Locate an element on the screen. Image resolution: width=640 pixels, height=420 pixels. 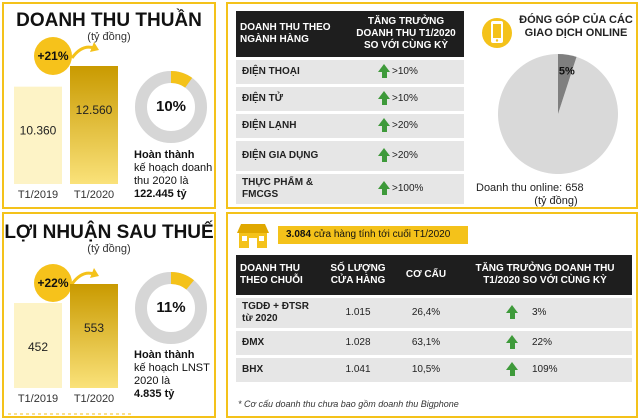
revenue-progress-donut is located at coordinates (171, 107).